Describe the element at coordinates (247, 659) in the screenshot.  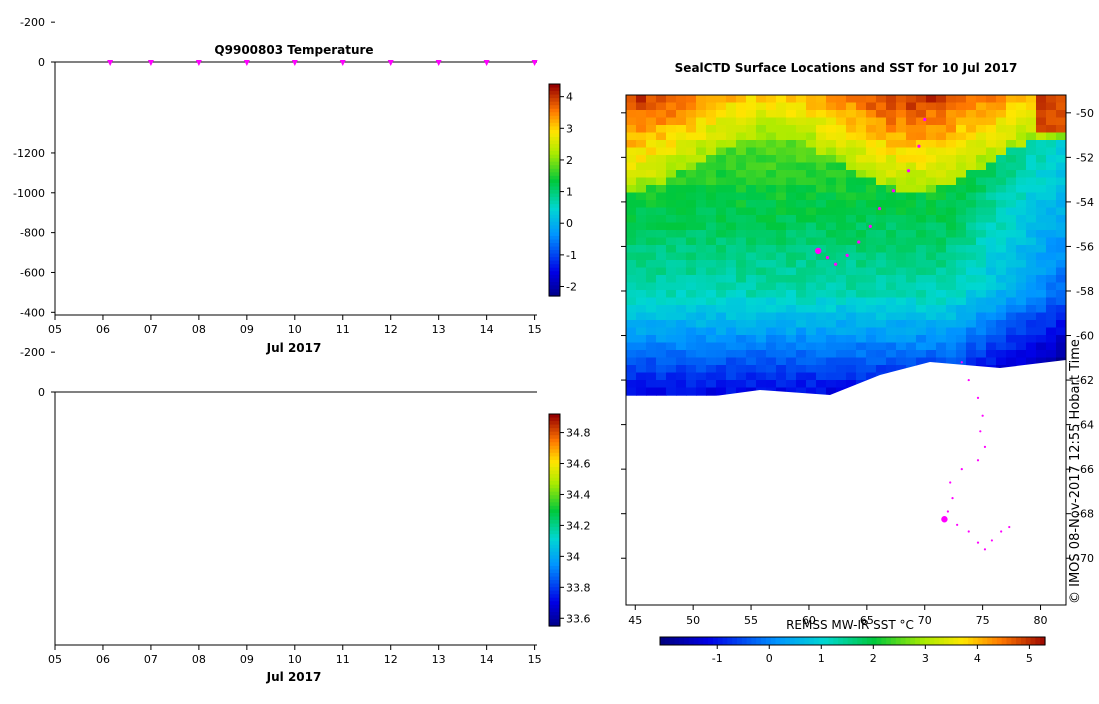
I see `x-tick-label: 09` at that location.